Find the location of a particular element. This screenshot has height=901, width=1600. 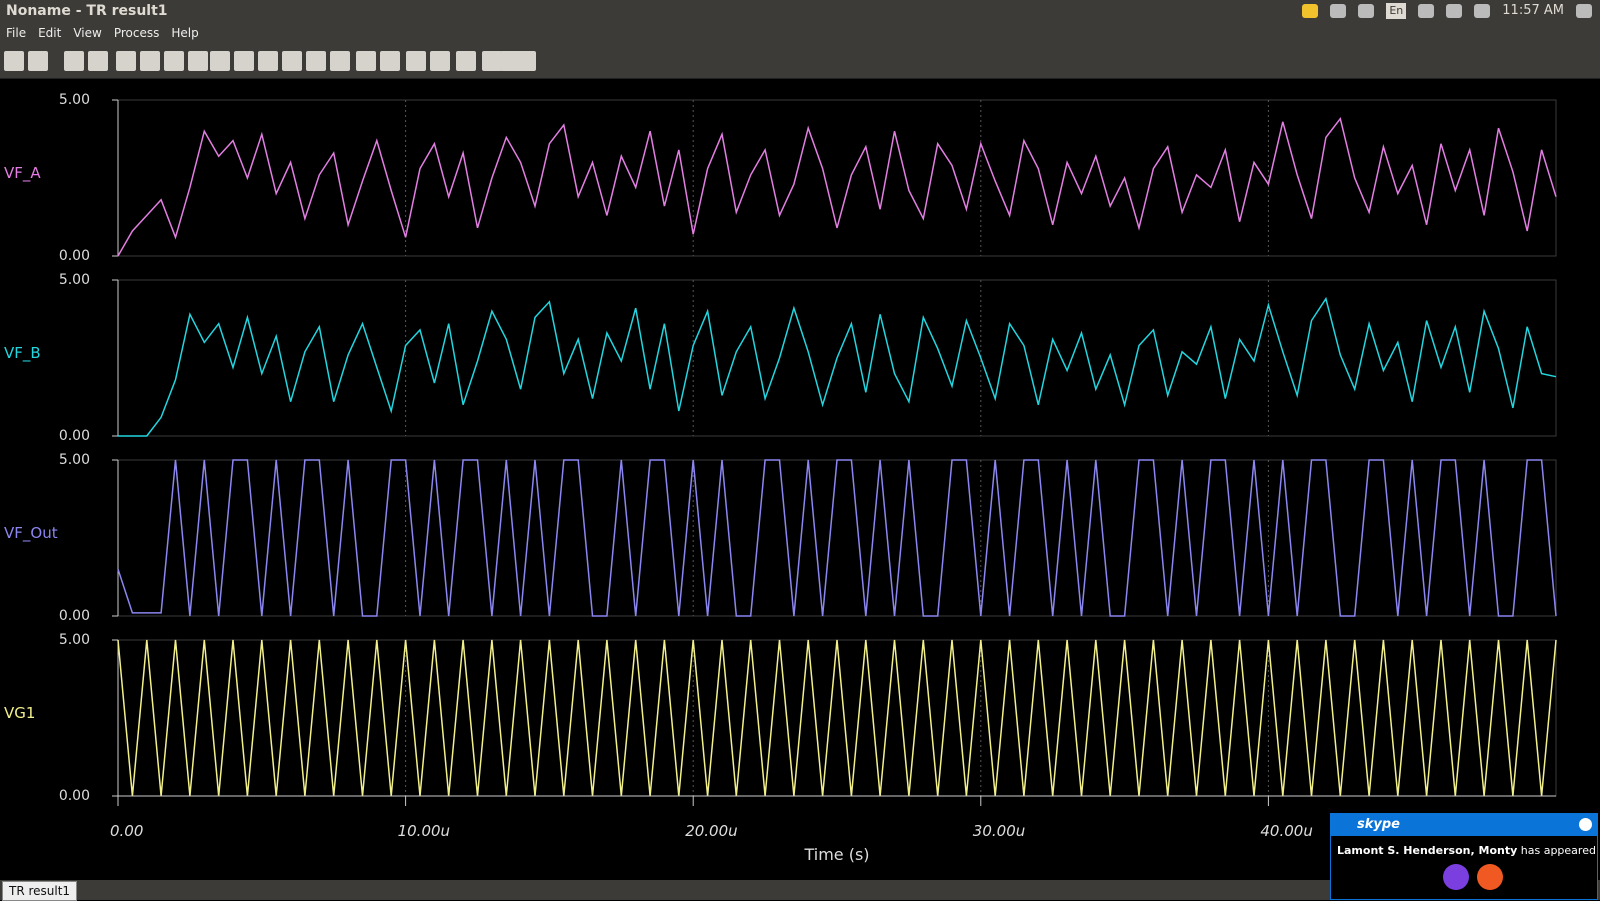

volume-icon is located at coordinates (1482, 11).